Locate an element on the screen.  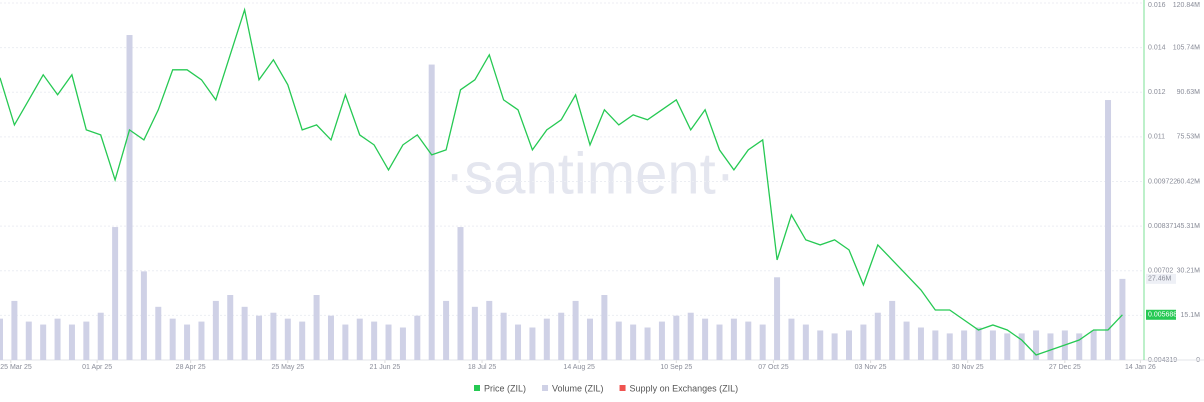
y-tick-label: 0.012 is located at coordinates (1157, 92).